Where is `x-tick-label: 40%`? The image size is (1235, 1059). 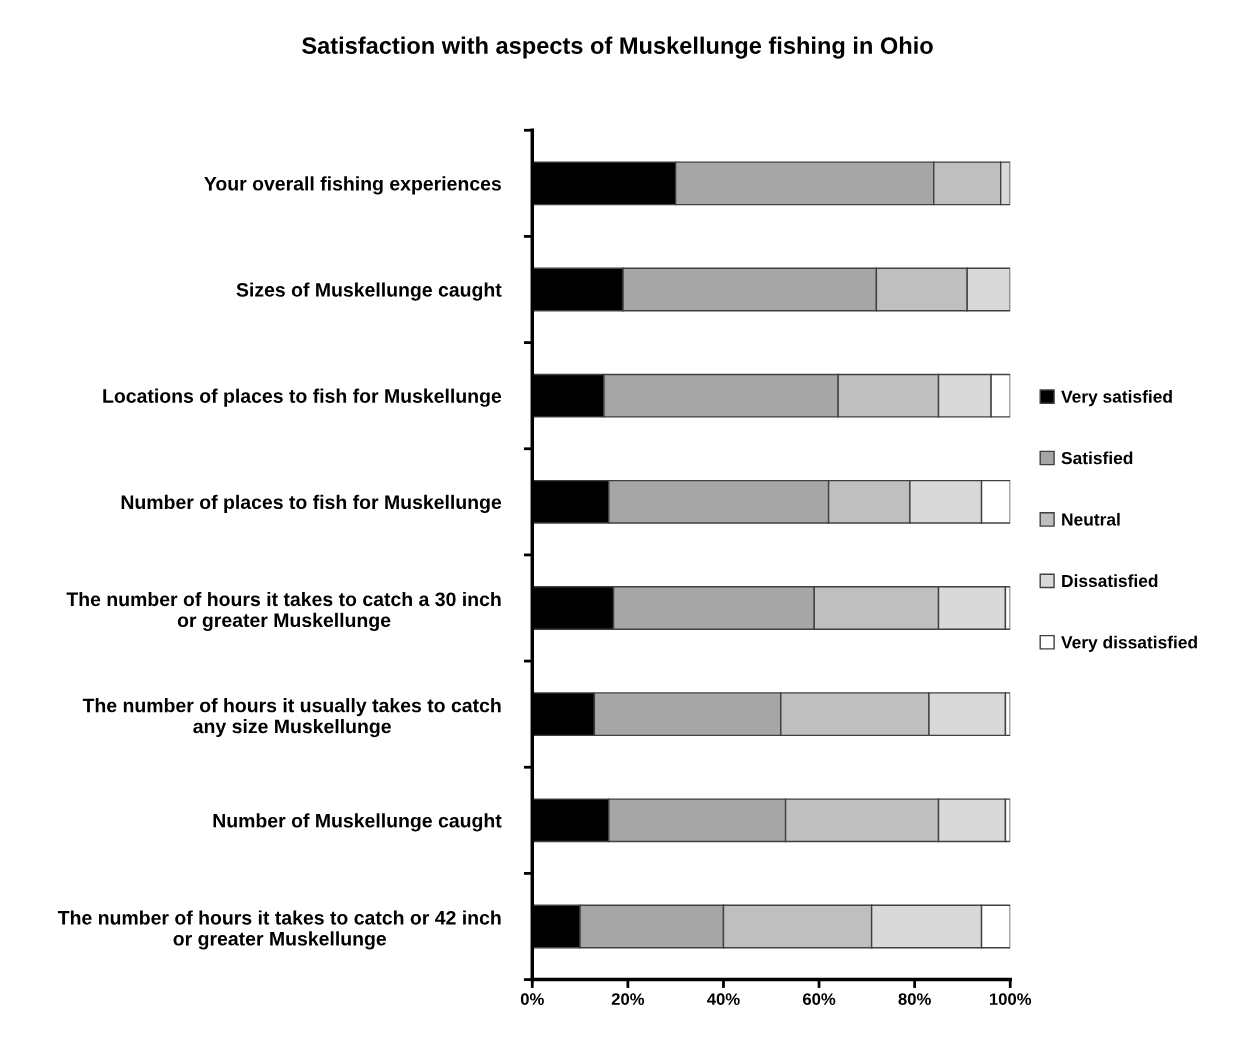 x-tick-label: 40% is located at coordinates (723, 999).